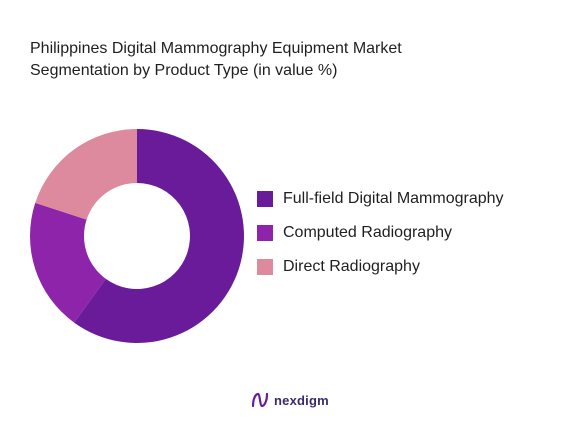 This screenshot has height=426, width=578. What do you see at coordinates (86, 174) in the screenshot?
I see `donut-slice-direct-radiography` at bounding box center [86, 174].